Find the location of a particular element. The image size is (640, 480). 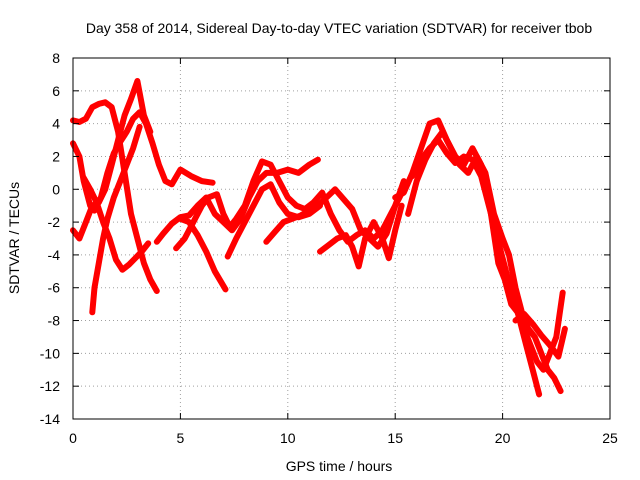

y-tick-label: -8 is located at coordinates (54, 321).